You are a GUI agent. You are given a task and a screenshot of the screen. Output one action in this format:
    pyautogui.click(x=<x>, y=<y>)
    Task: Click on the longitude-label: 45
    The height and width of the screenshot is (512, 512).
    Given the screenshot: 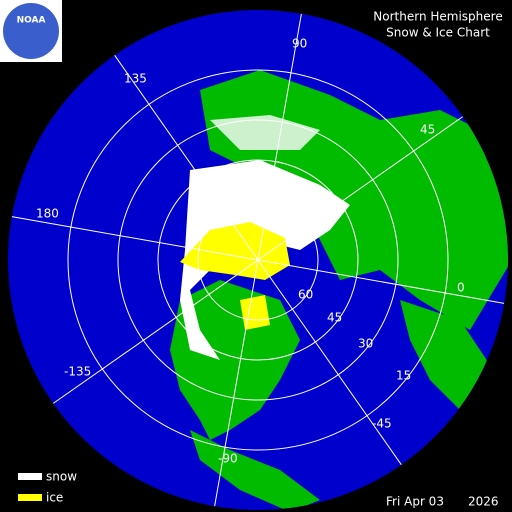 What is the action you would take?
    pyautogui.click(x=427, y=130)
    